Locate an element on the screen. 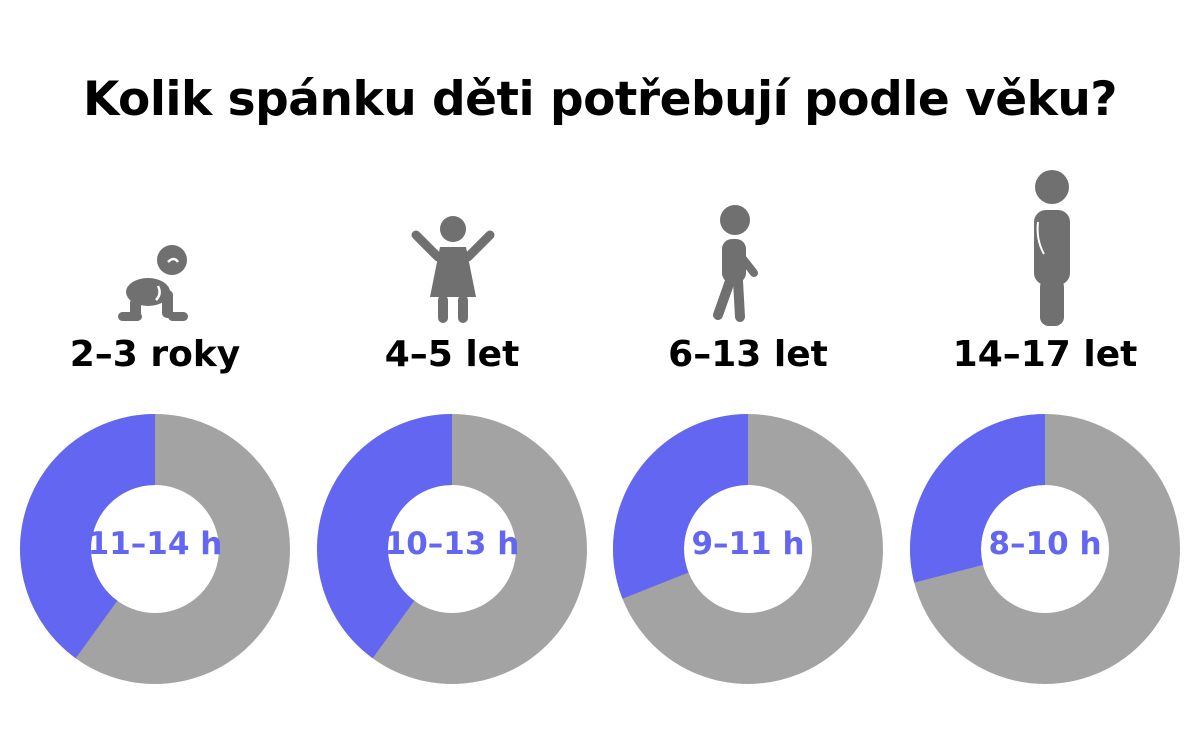  walking-child-icon is located at coordinates (735, 263).